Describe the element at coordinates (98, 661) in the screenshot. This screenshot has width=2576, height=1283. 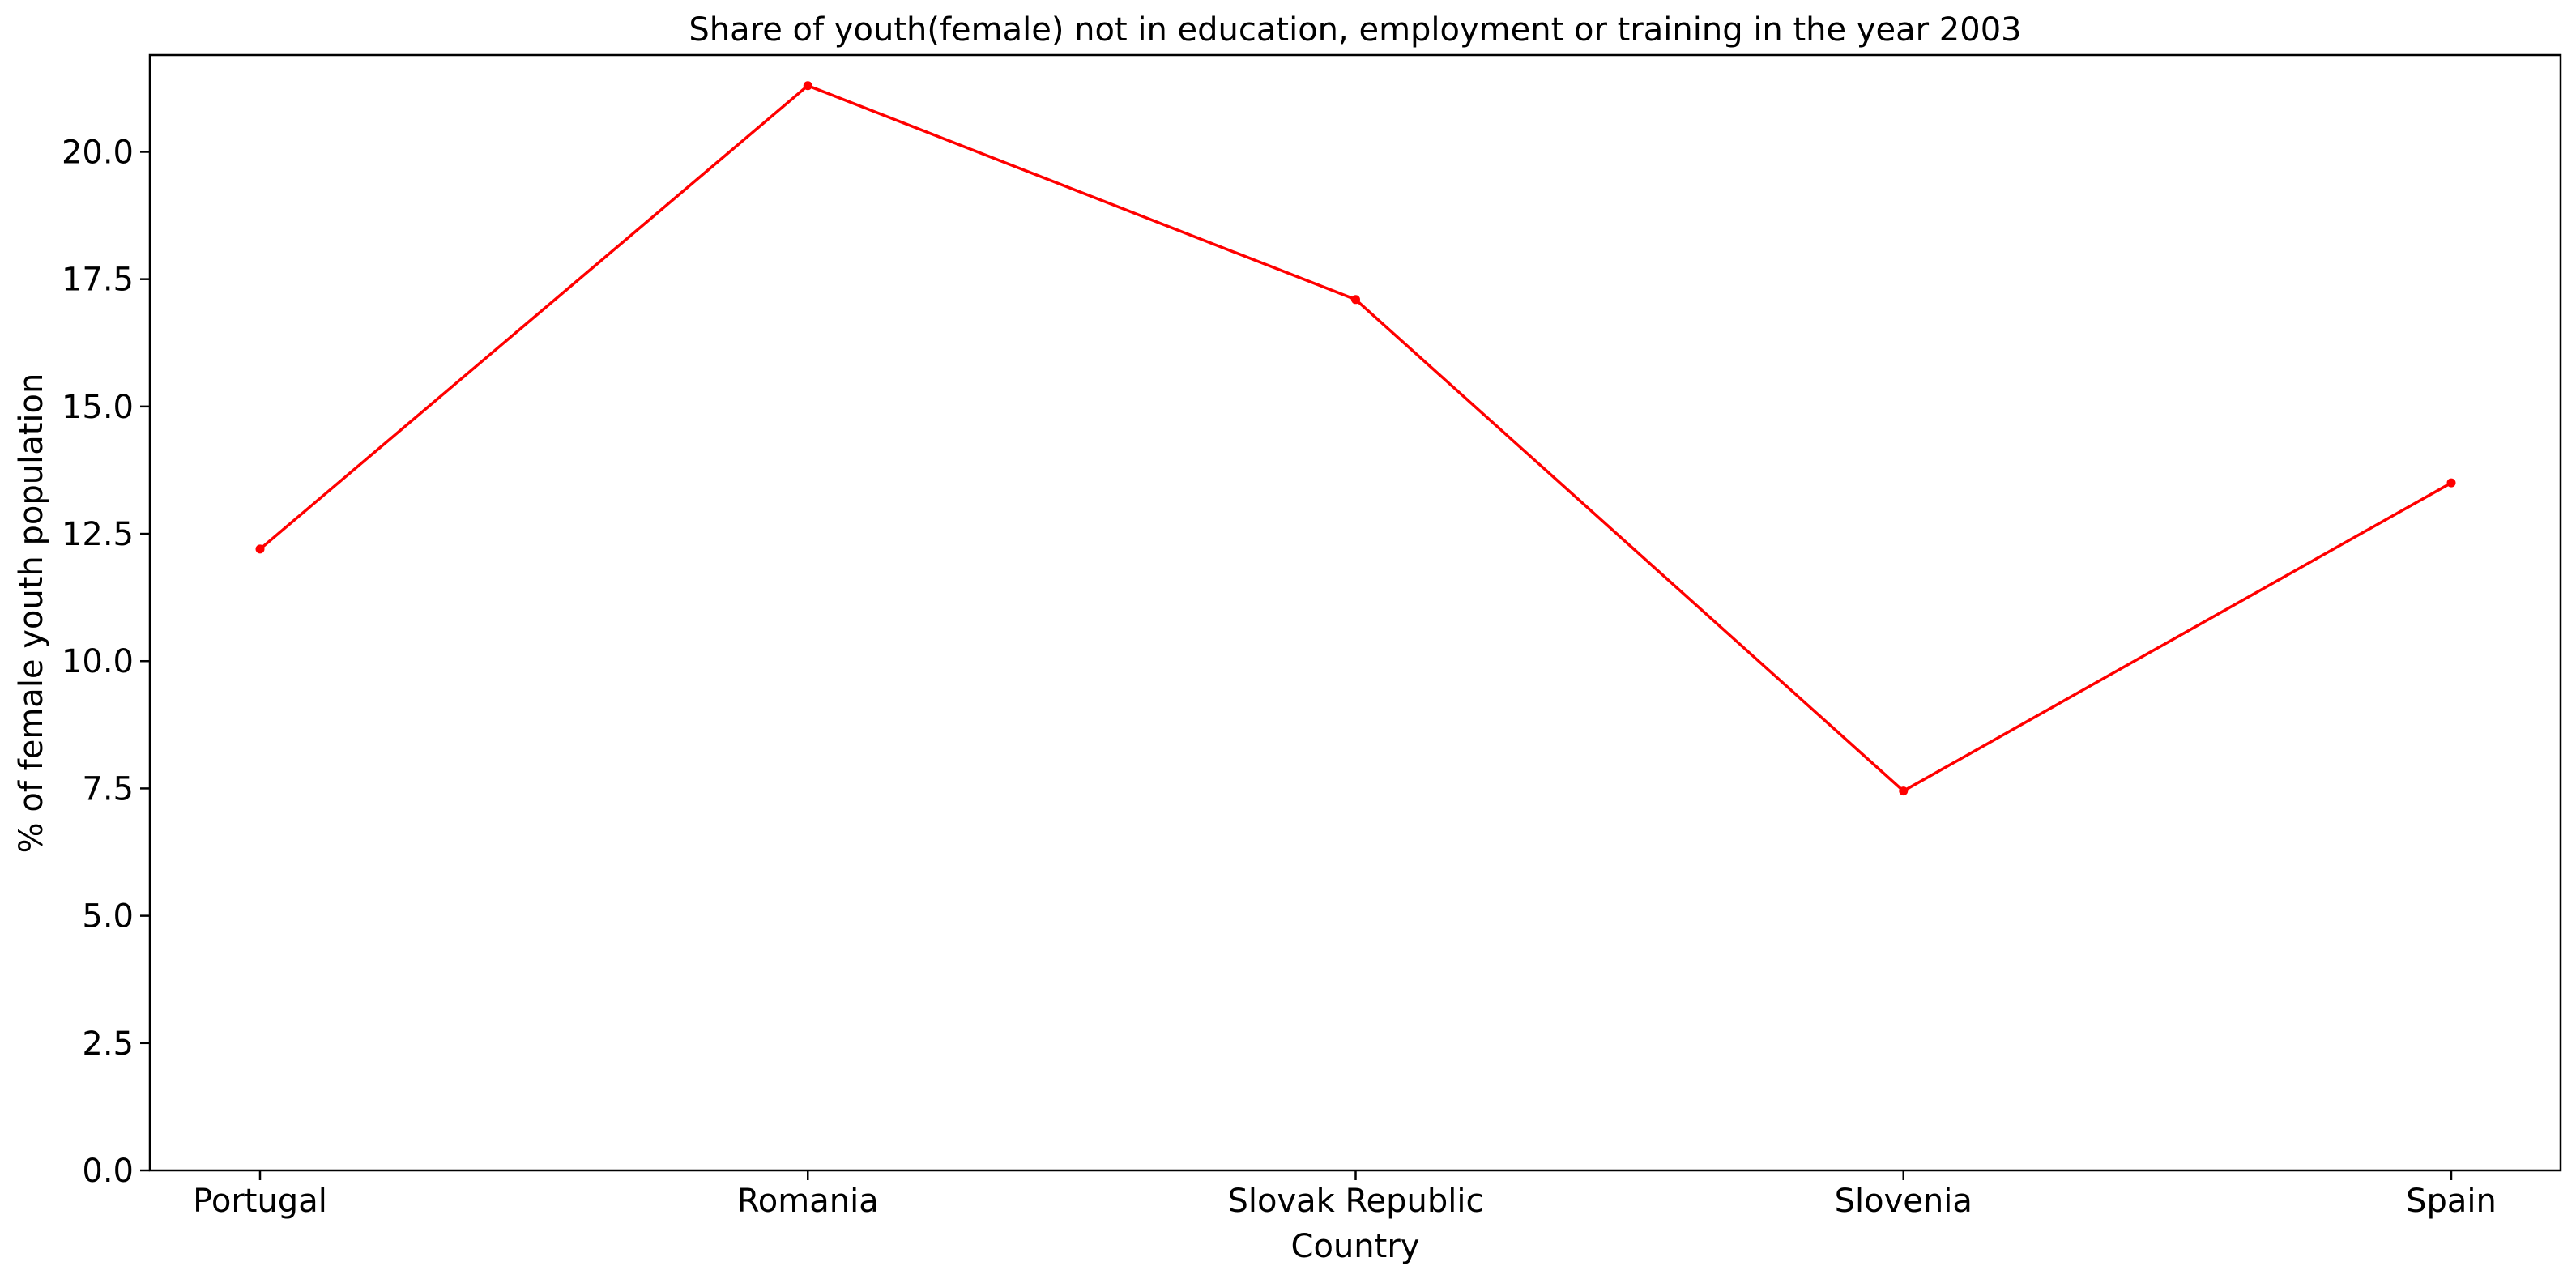
I see `y-tick-label: 10.0` at that location.